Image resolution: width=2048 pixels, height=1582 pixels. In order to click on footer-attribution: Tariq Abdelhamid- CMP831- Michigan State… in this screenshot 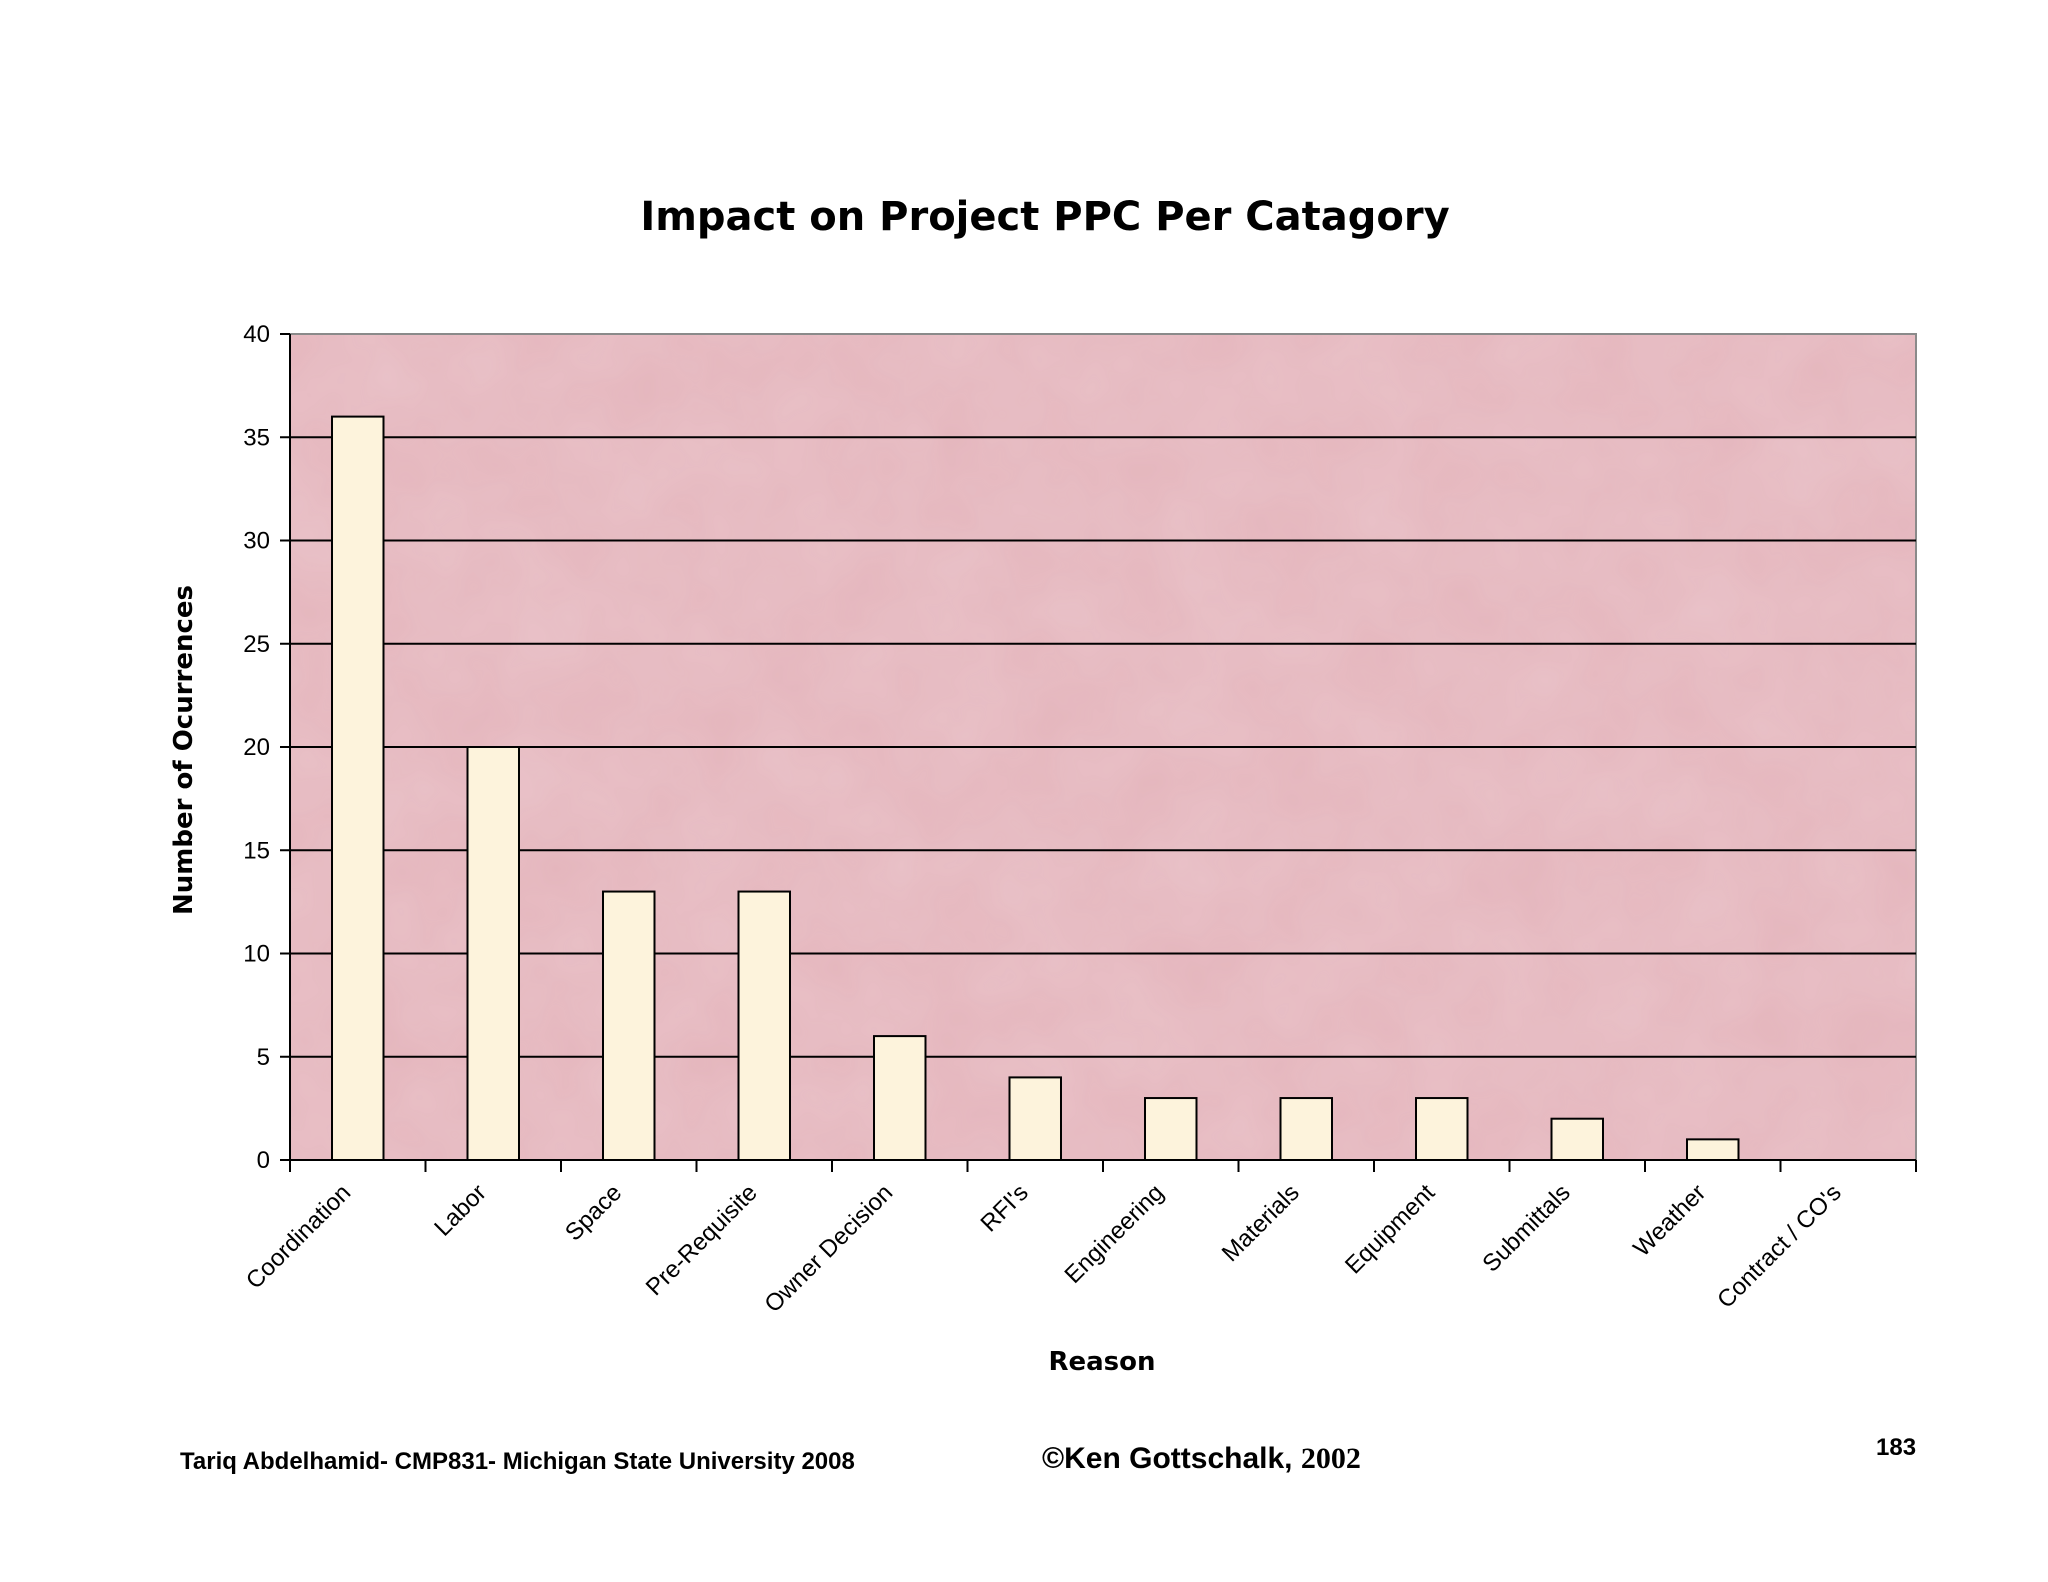, I will do `click(517, 1461)`.